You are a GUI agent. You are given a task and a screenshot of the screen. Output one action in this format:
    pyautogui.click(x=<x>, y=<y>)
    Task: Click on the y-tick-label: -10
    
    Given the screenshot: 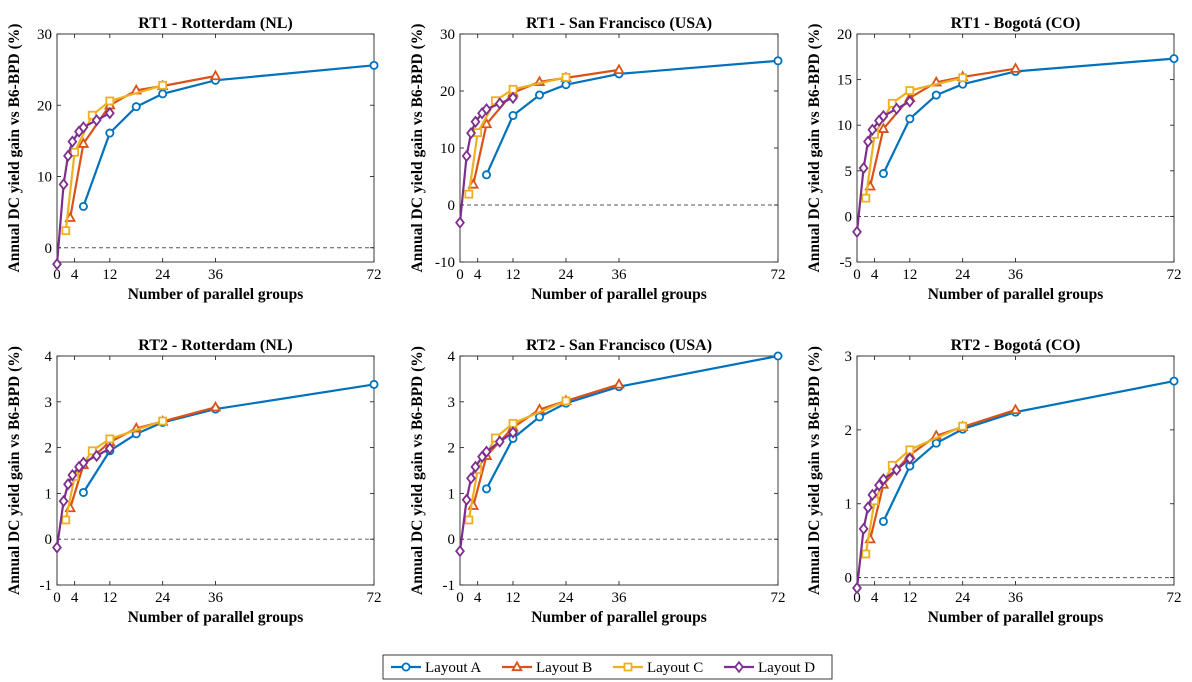 What is the action you would take?
    pyautogui.click(x=445, y=263)
    